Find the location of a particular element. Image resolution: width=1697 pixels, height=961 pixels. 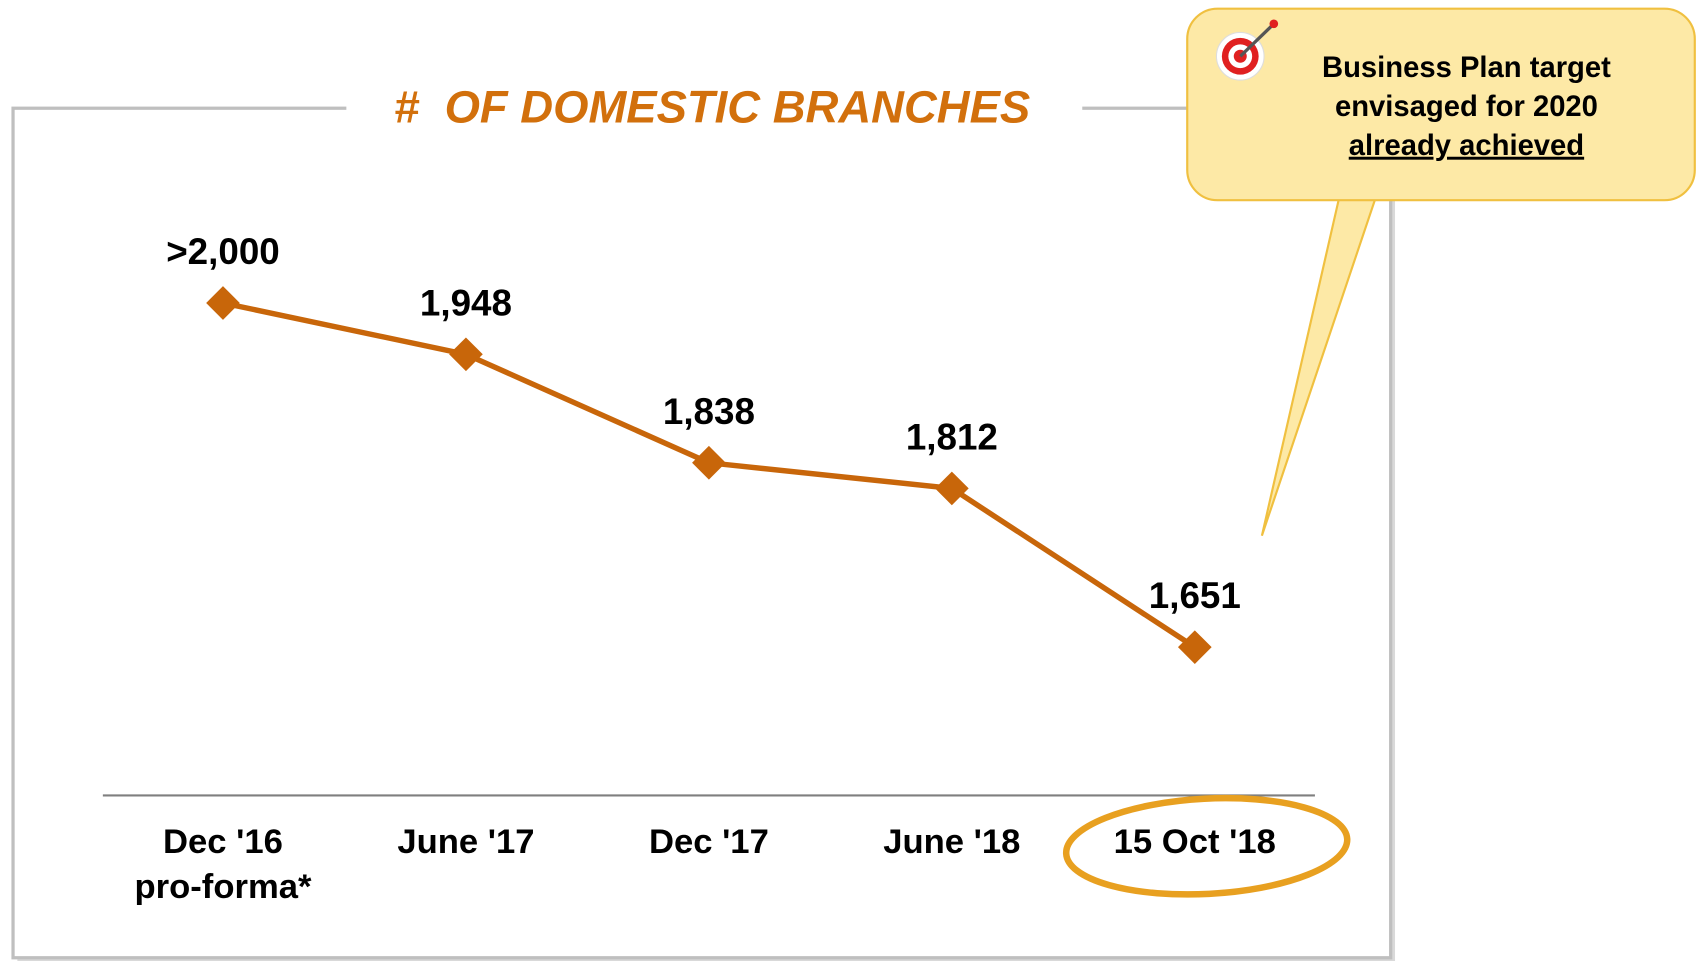

x-tick-label: June '18 is located at coordinates (951, 842).